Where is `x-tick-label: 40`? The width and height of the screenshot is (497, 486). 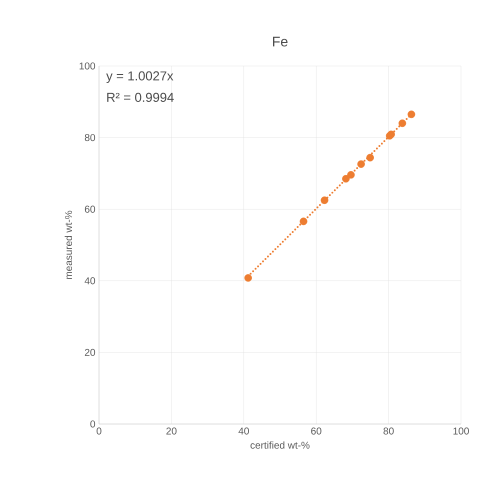
x-tick-label: 40 is located at coordinates (243, 431).